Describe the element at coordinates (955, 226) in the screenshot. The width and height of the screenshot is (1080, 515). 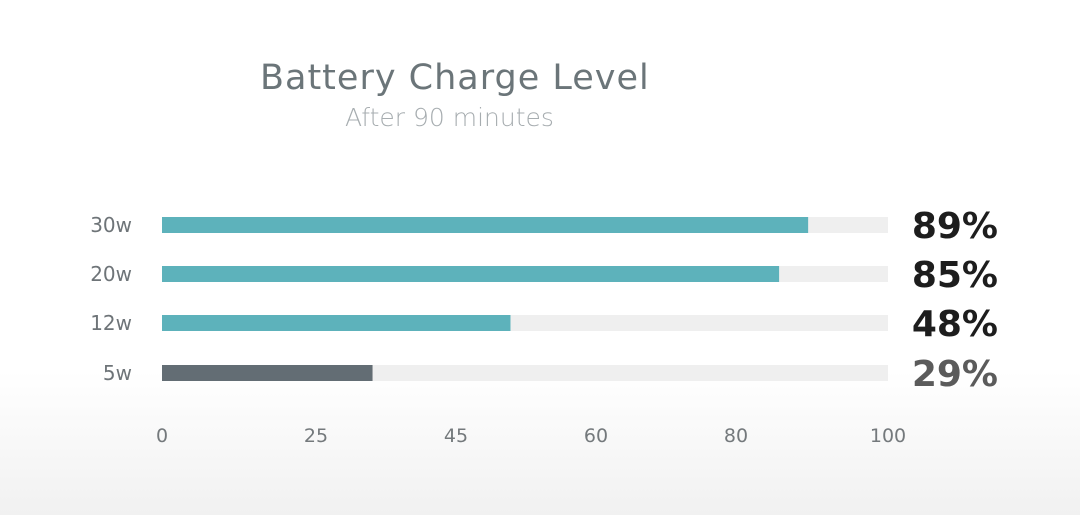
I see `value-label: 89%` at that location.